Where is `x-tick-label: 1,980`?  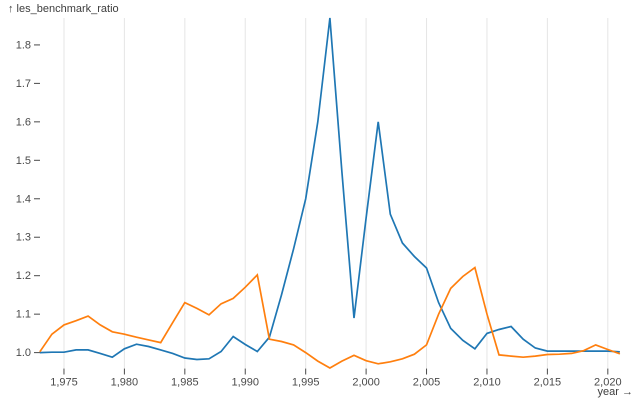 x-tick-label: 1,980 is located at coordinates (125, 383).